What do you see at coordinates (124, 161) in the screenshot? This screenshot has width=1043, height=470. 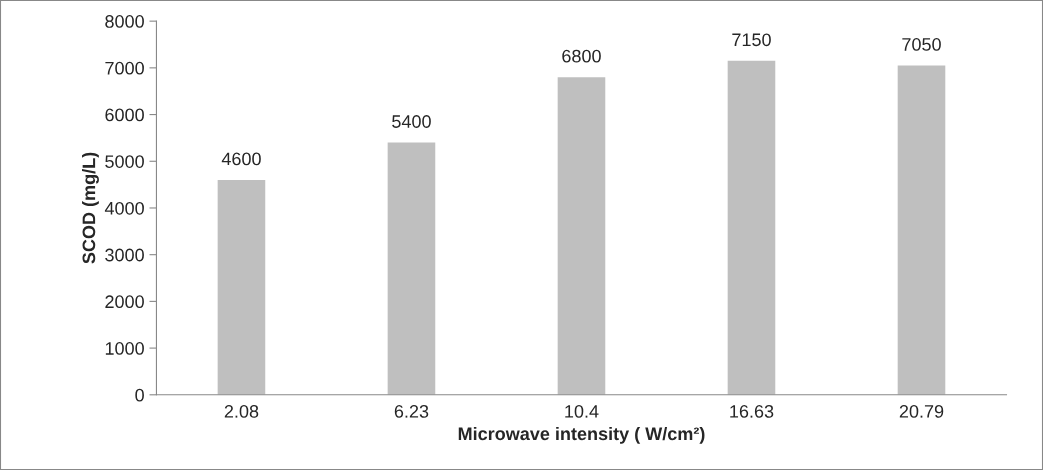 I see `y-tick-label: 5000` at bounding box center [124, 161].